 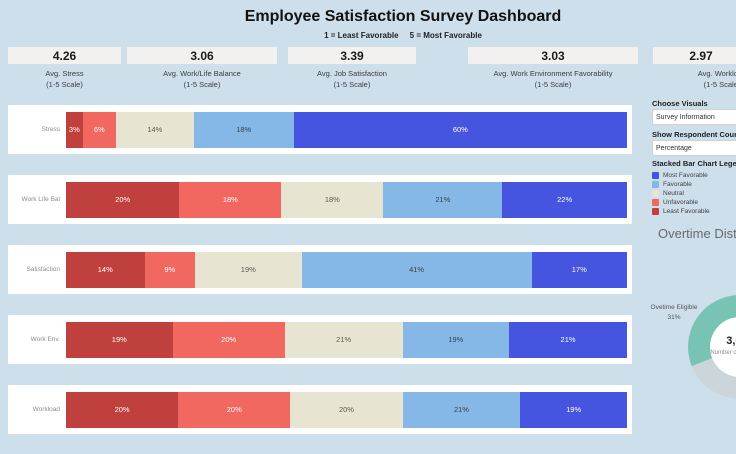 What do you see at coordinates (46, 409) in the screenshot?
I see `row-label: Workload` at bounding box center [46, 409].